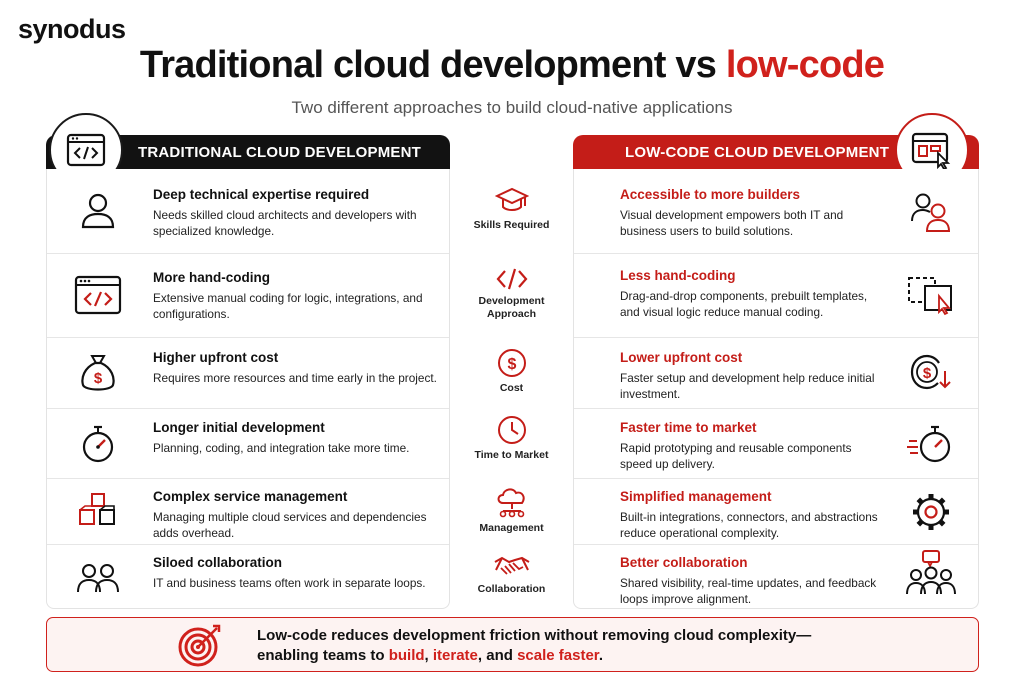 This screenshot has height=683, width=1024. I want to click on two-users-icon, so click(98, 578).